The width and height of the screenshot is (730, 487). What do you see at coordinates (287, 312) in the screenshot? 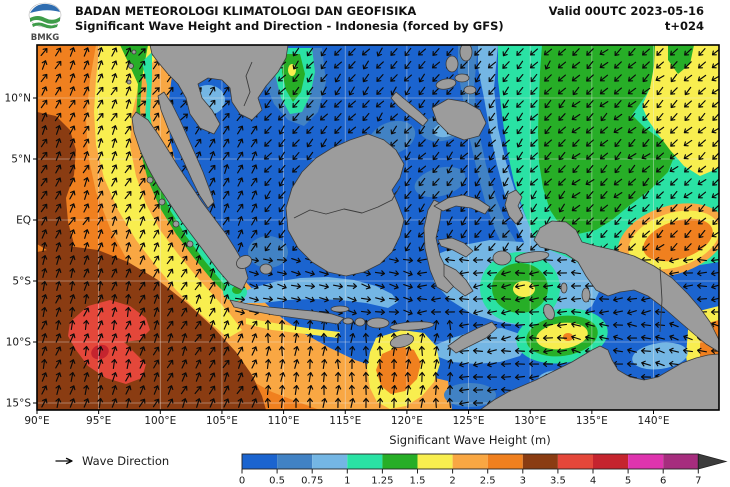
I see `land-java` at bounding box center [287, 312].